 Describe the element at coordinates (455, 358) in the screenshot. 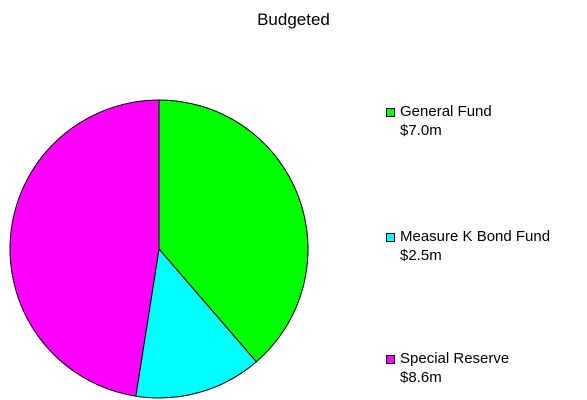

I see `legend-label: Special Reserve` at that location.